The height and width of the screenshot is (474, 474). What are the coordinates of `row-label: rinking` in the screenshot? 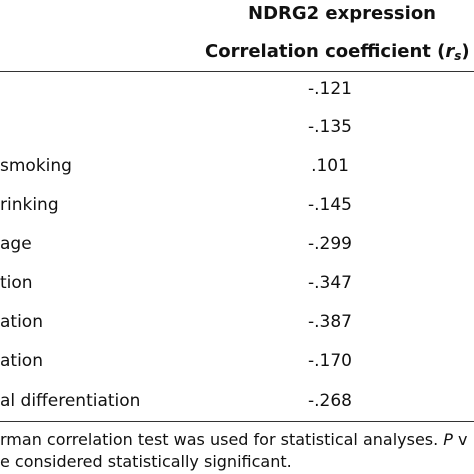 It's located at (29, 205).